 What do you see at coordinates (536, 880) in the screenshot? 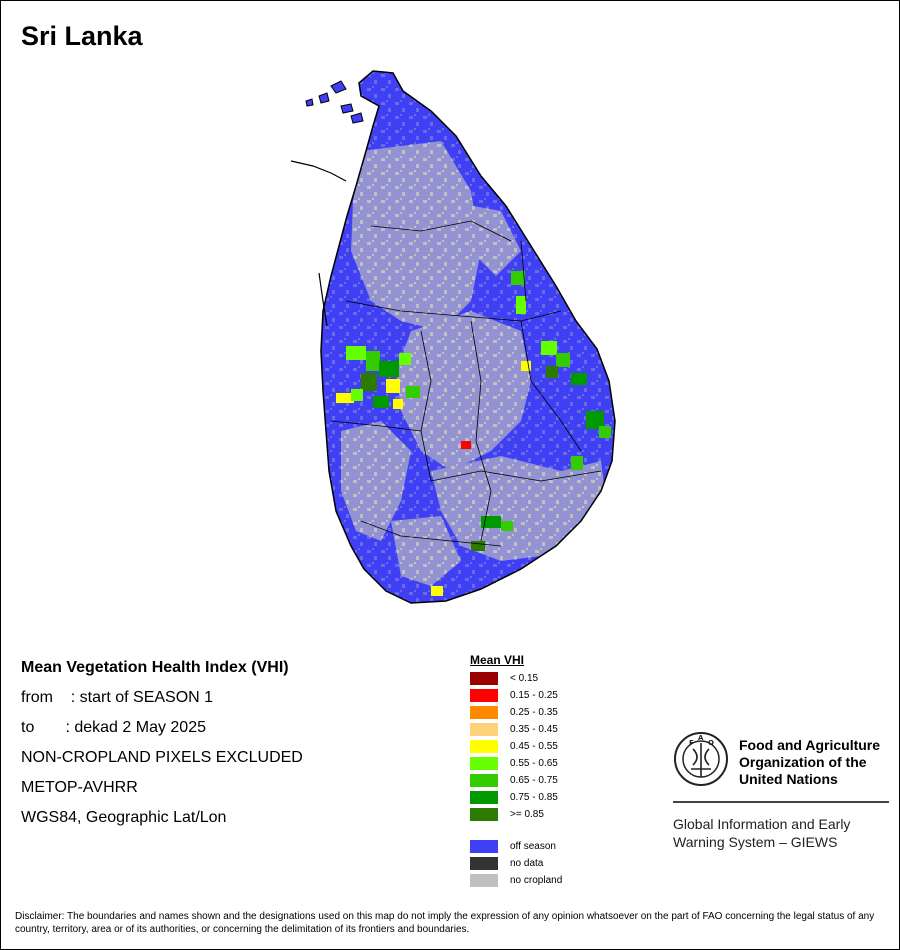
I see `legend-special-label: no cropland` at bounding box center [536, 880].